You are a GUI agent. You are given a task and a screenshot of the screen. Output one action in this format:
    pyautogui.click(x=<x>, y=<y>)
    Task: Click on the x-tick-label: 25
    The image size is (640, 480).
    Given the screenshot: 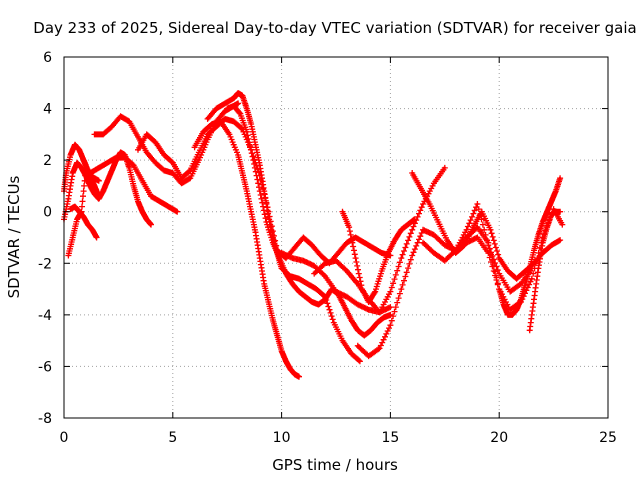 What is the action you would take?
    pyautogui.click(x=608, y=438)
    